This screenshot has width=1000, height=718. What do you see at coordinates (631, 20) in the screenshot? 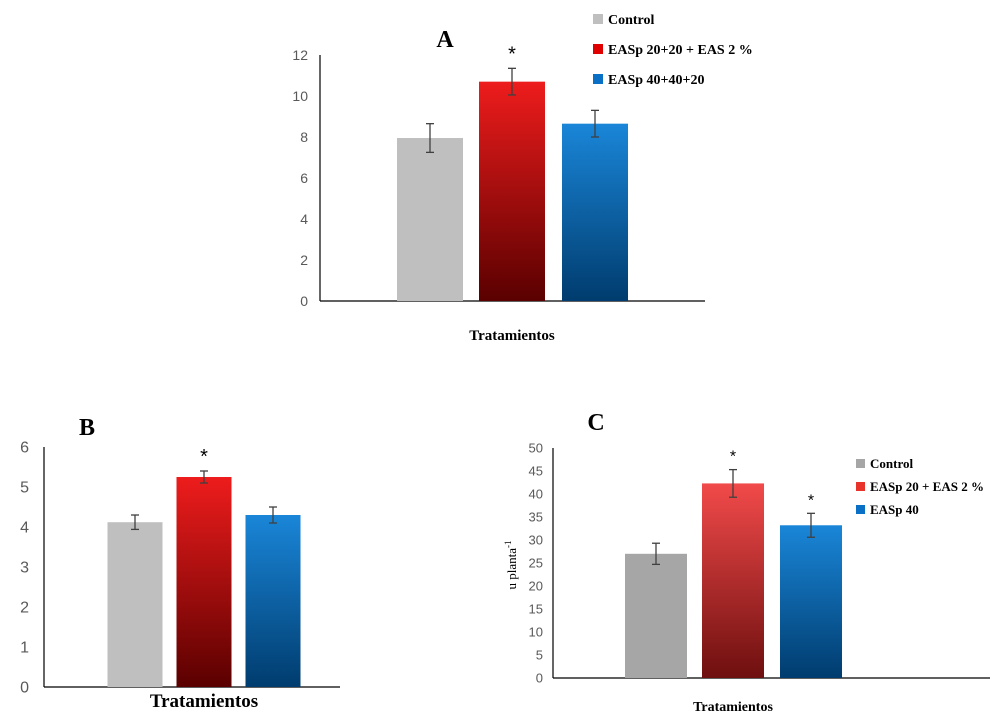
I see `legend-a-control-label: Control` at bounding box center [631, 20].